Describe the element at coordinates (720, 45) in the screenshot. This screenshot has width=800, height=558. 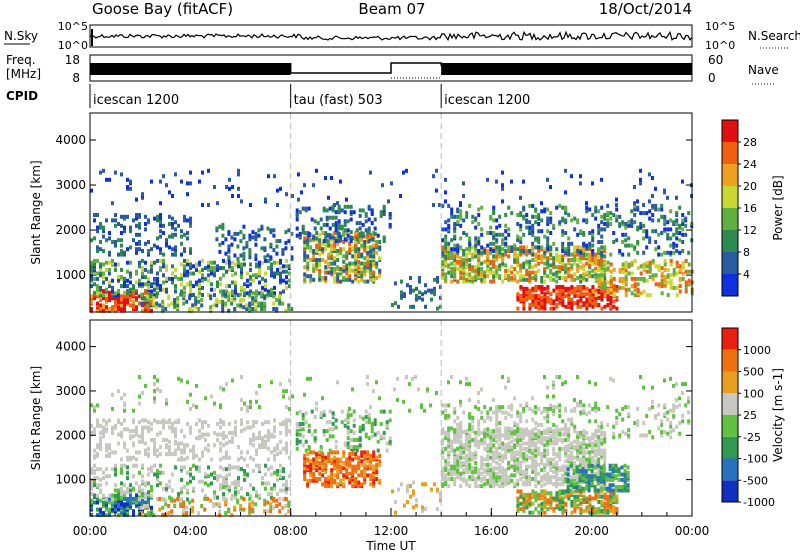
I see `noise-right-tick-bottom: 10^0` at that location.